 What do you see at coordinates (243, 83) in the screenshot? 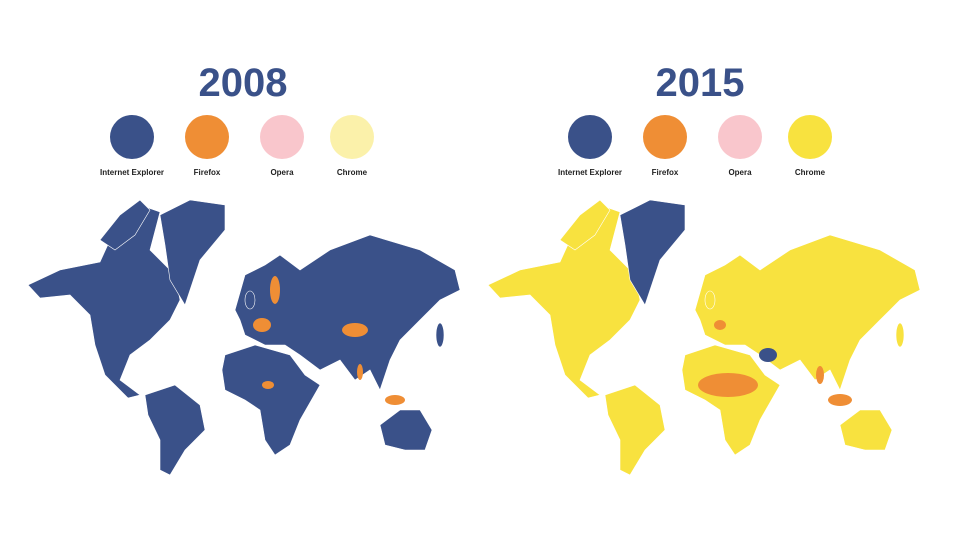
I see `year-title: 2008` at bounding box center [243, 83].